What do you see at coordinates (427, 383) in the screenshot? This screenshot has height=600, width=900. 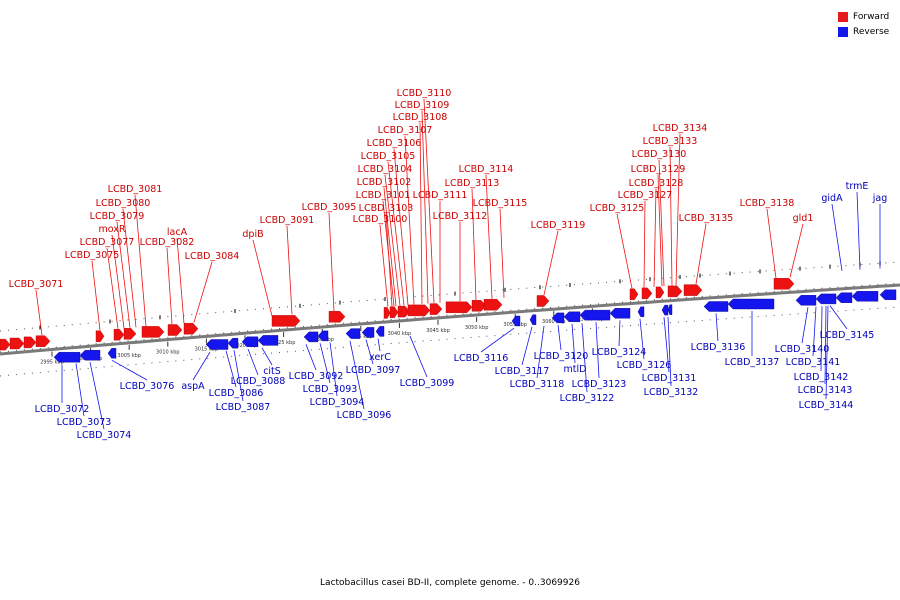 I see `gene-label: LCBD_3099` at bounding box center [427, 383].